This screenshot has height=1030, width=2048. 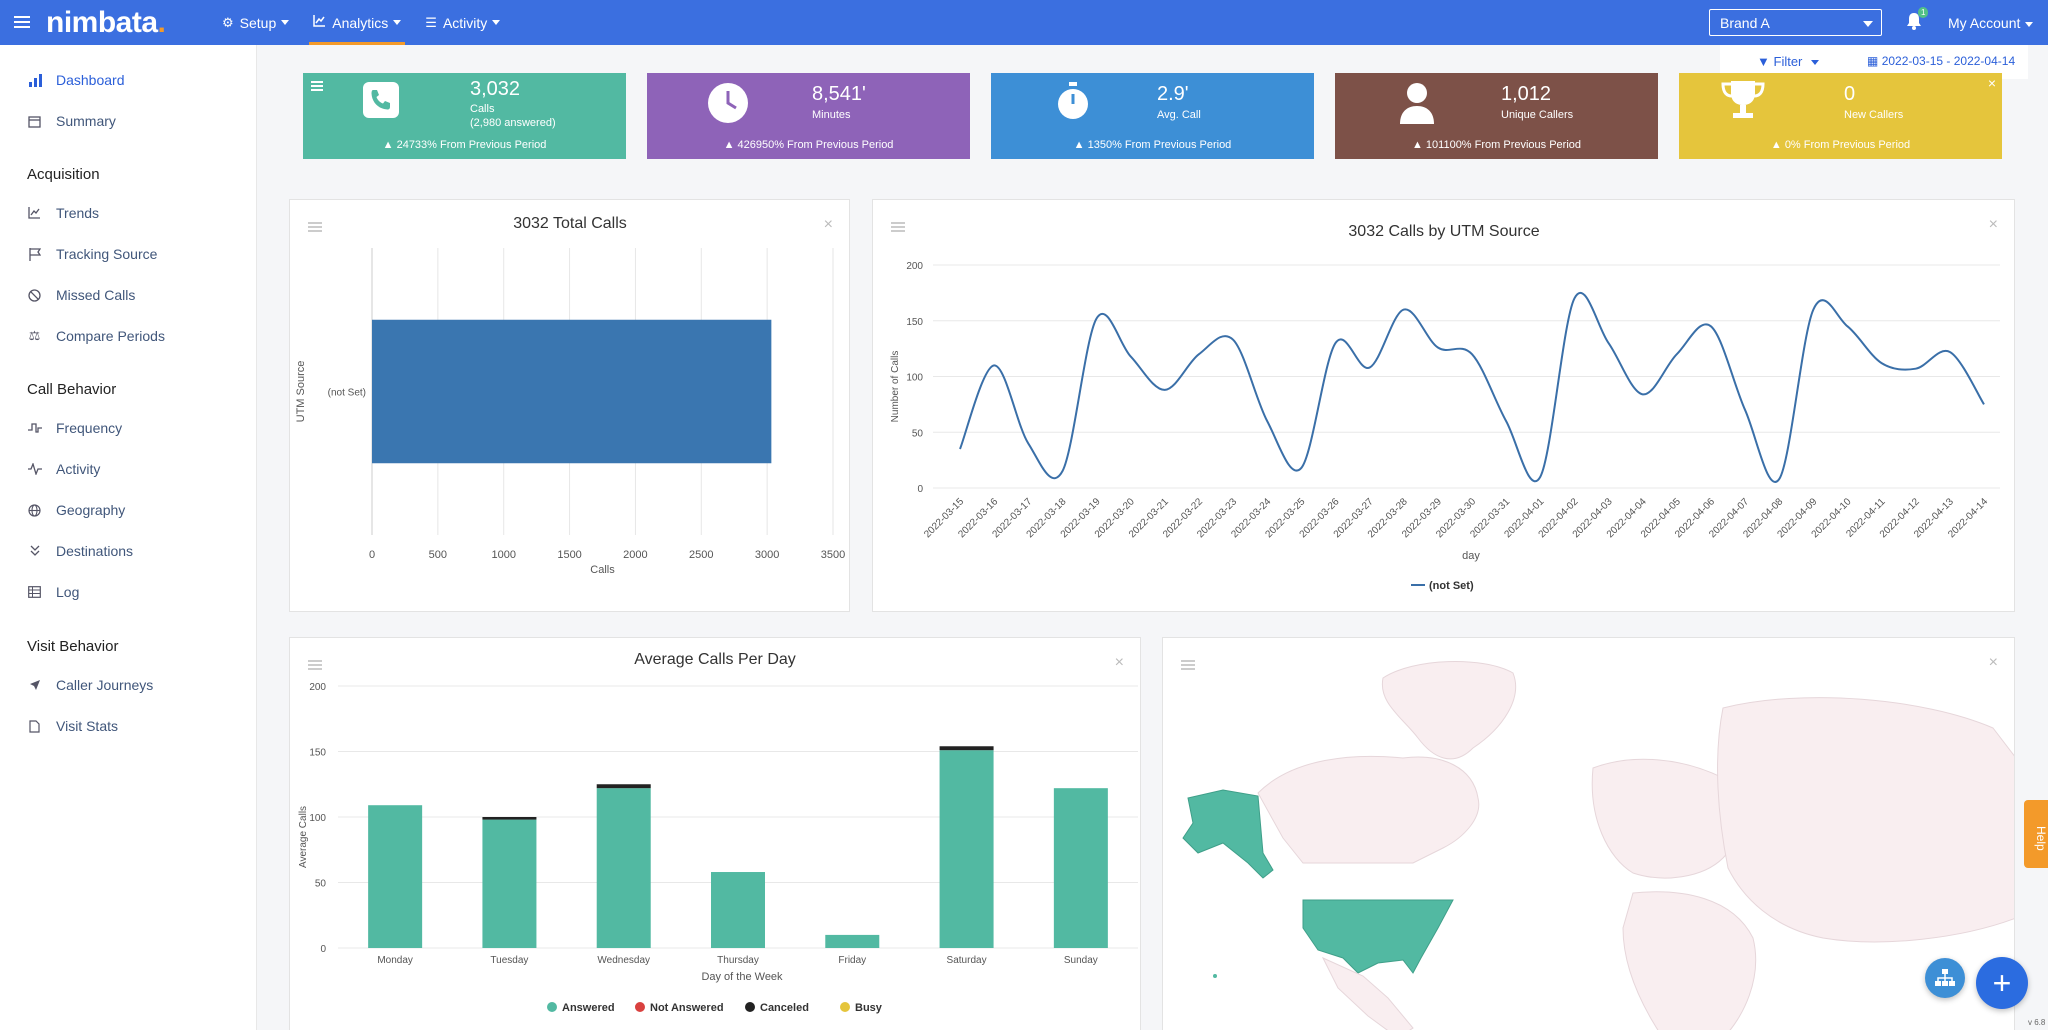 What do you see at coordinates (1991, 23) in the screenshot?
I see `my-account-menu: My Account` at bounding box center [1991, 23].